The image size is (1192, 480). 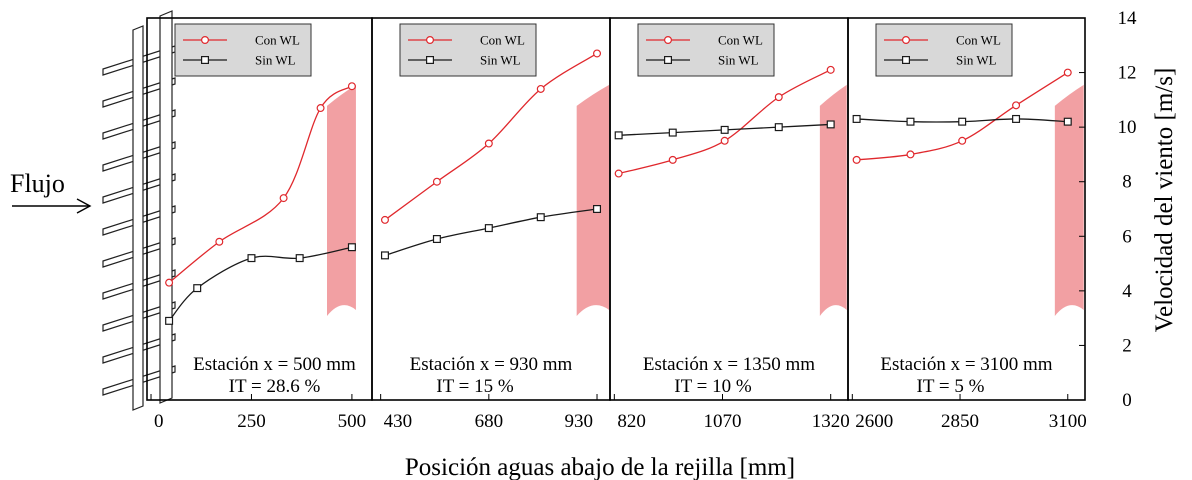 What do you see at coordinates (874, 421) in the screenshot?
I see `x-tick-label: 2600` at bounding box center [874, 421].